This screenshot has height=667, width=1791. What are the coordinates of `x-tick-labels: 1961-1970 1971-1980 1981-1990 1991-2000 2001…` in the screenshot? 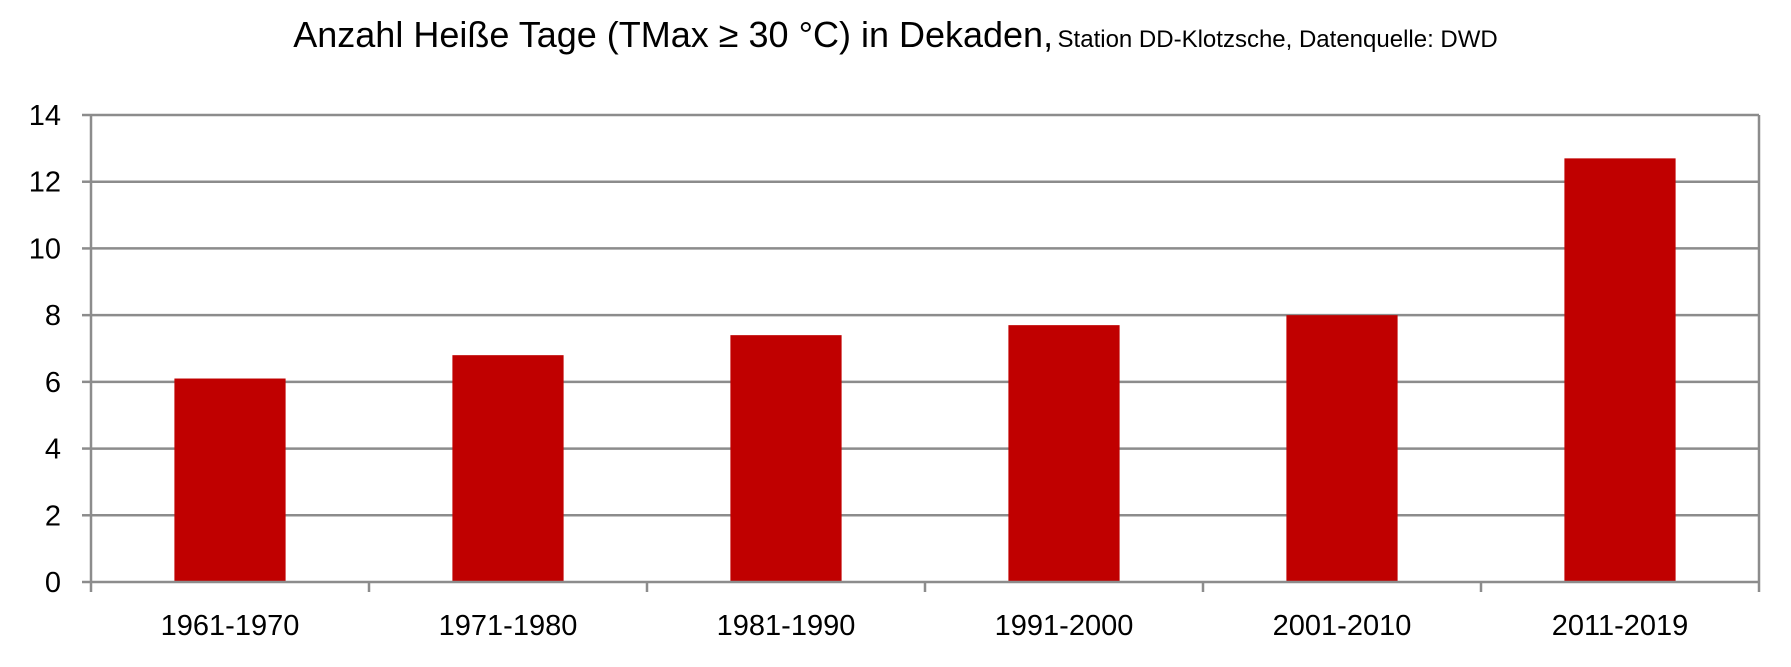 It's located at (925, 626).